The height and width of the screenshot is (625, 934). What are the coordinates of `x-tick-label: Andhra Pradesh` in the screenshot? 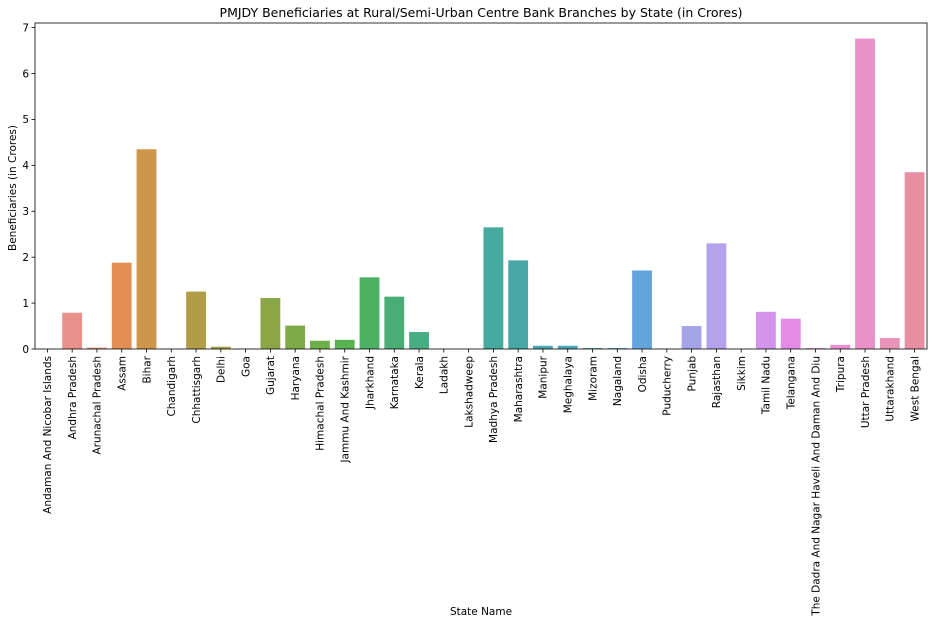 It's located at (73, 397).